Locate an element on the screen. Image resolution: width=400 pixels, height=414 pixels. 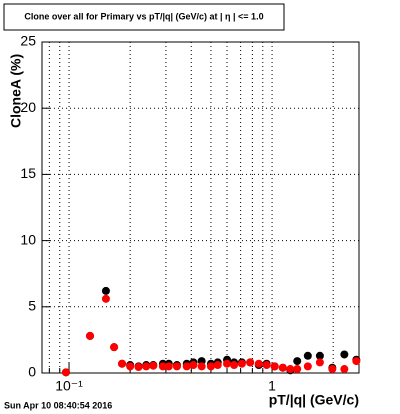
y-tick-label: 15 is located at coordinates (28, 173).